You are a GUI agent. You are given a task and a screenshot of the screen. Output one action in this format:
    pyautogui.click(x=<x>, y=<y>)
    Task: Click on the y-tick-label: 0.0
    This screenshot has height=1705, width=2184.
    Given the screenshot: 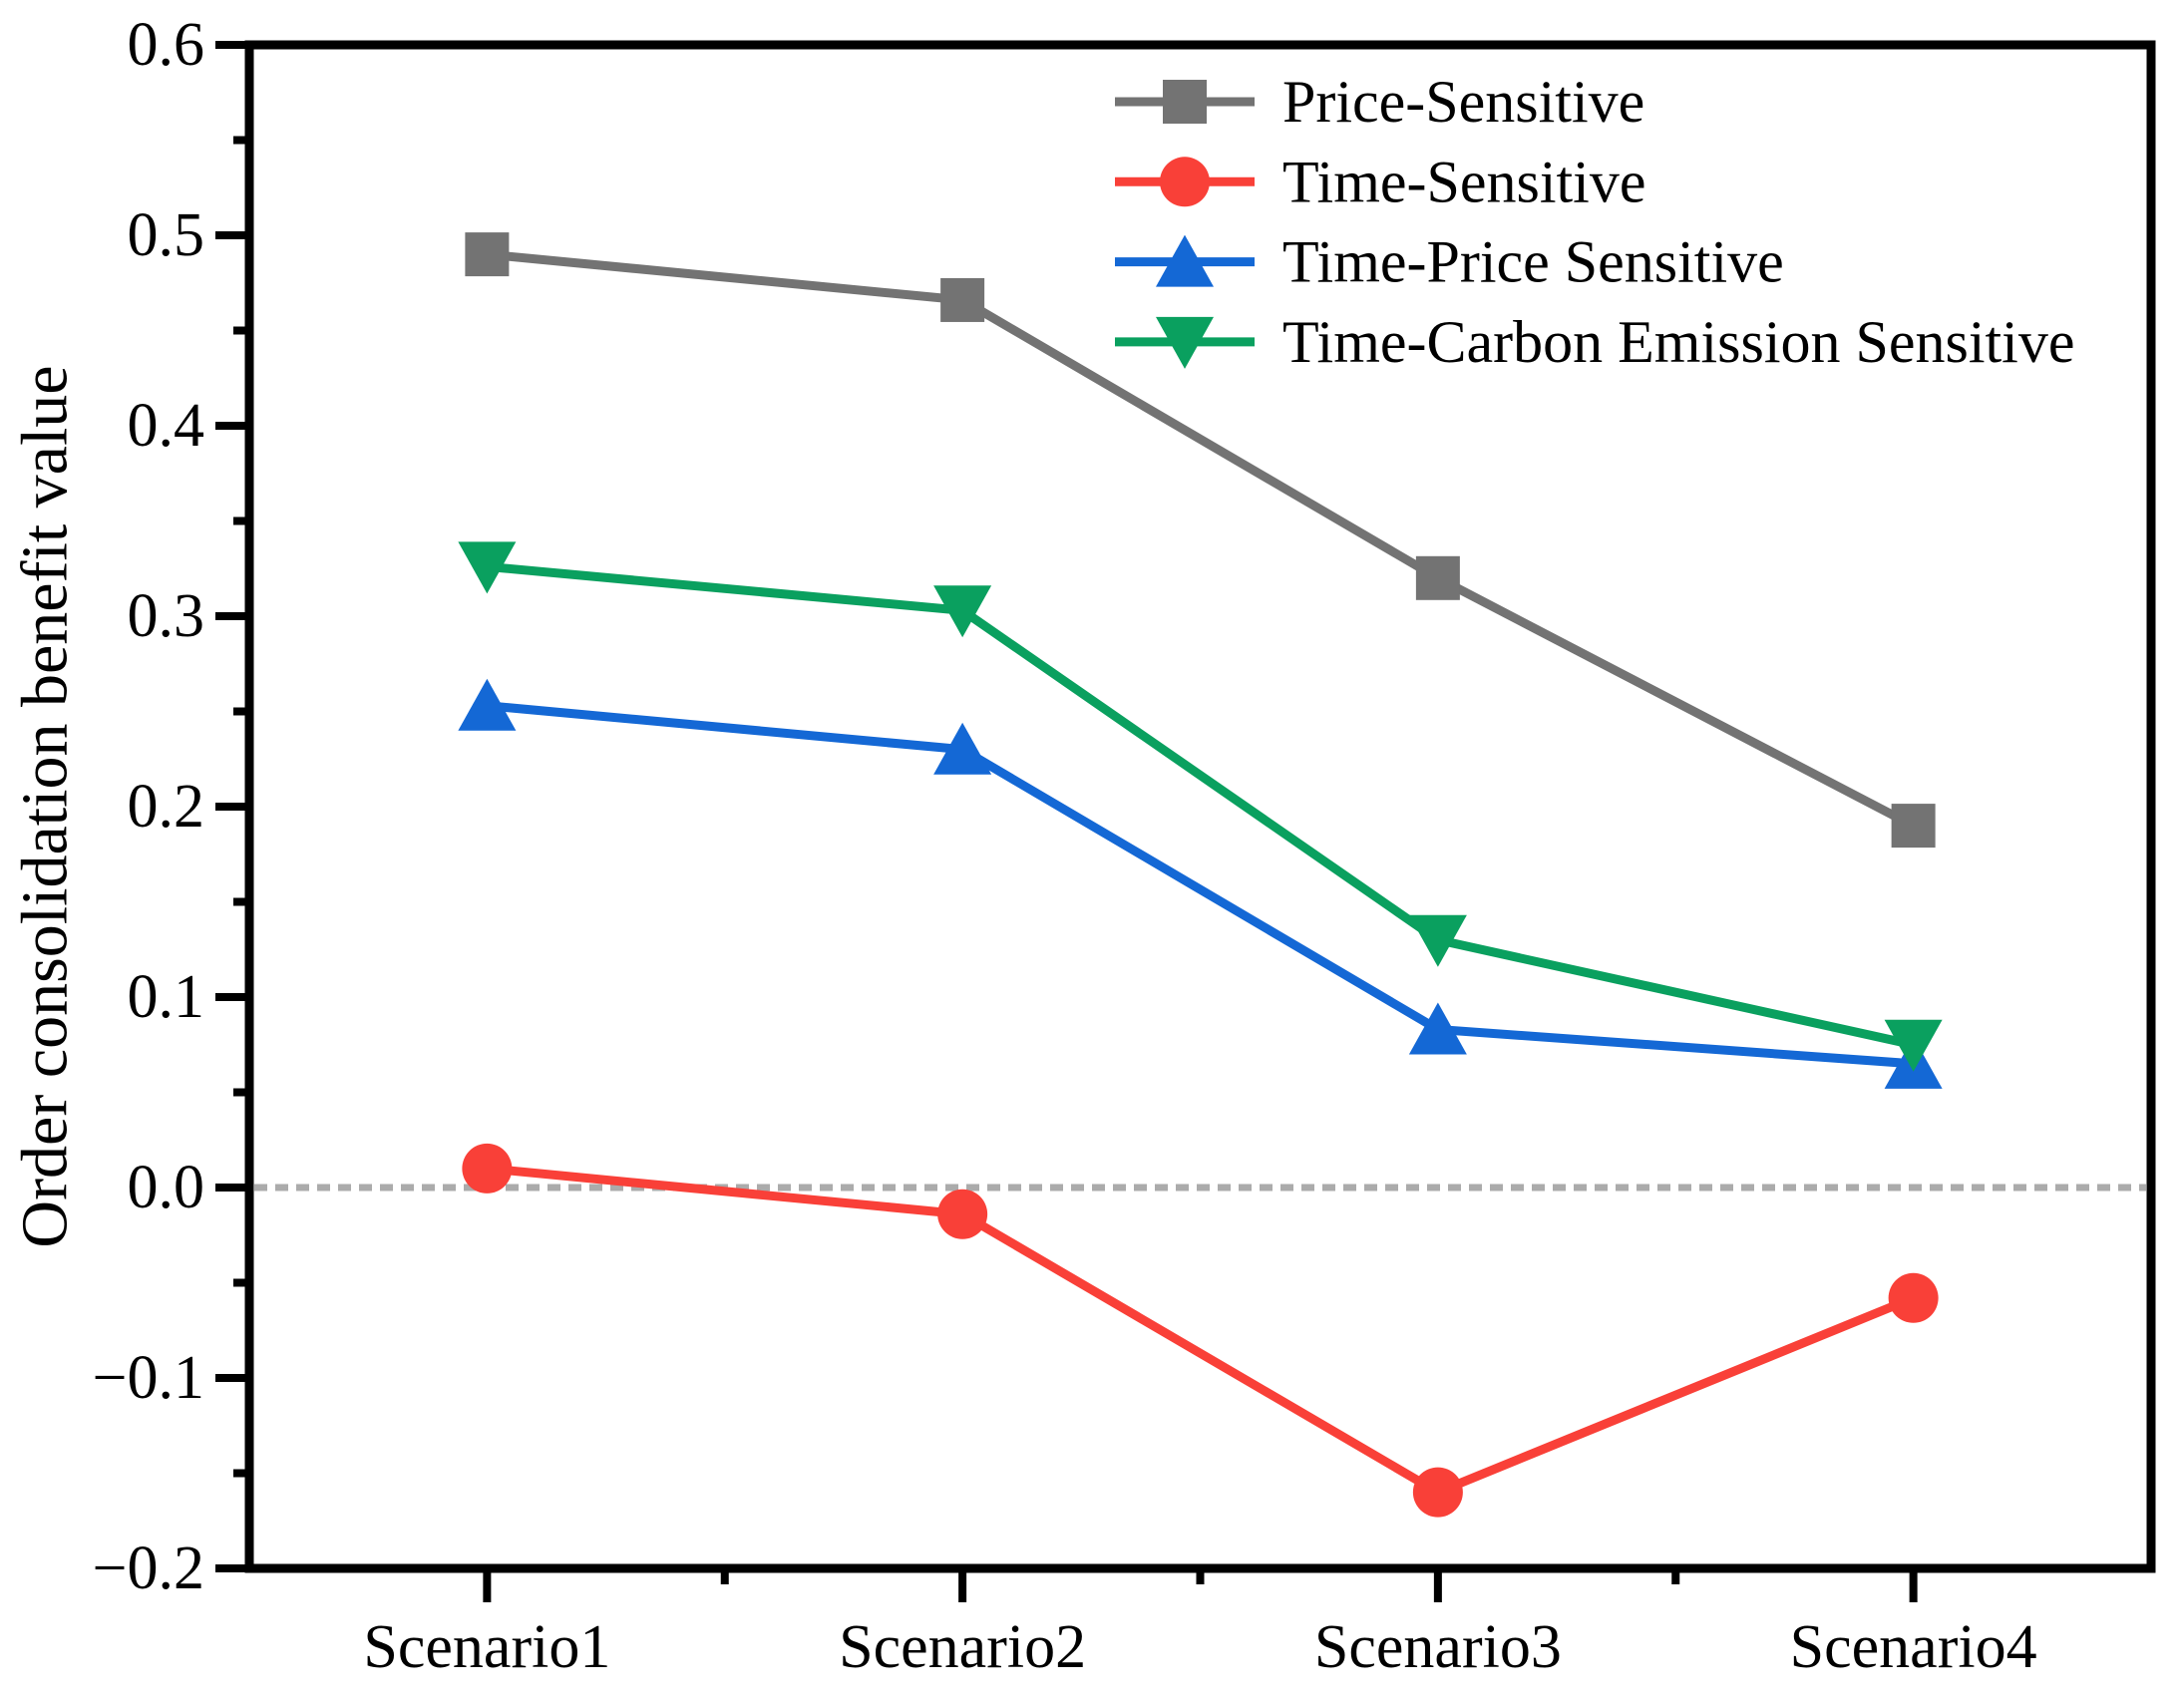 What is the action you would take?
    pyautogui.click(x=166, y=1187)
    